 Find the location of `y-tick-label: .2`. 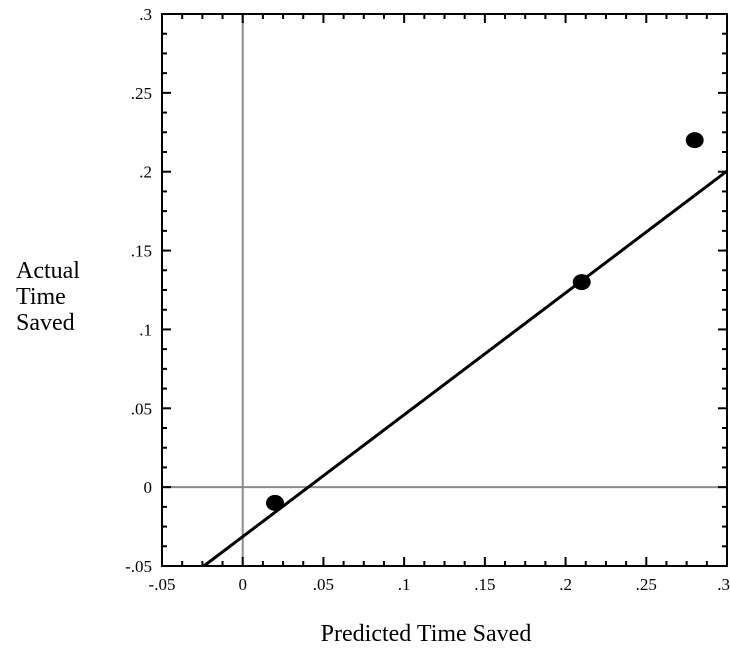

y-tick-label: .2 is located at coordinates (145, 172).